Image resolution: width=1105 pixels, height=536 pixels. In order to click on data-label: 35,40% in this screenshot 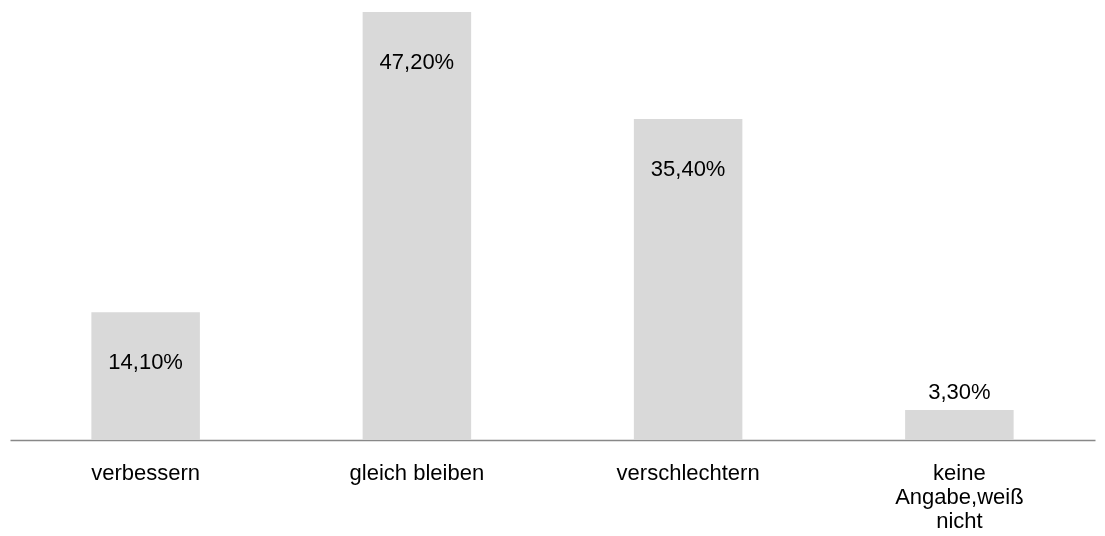, I will do `click(688, 168)`.